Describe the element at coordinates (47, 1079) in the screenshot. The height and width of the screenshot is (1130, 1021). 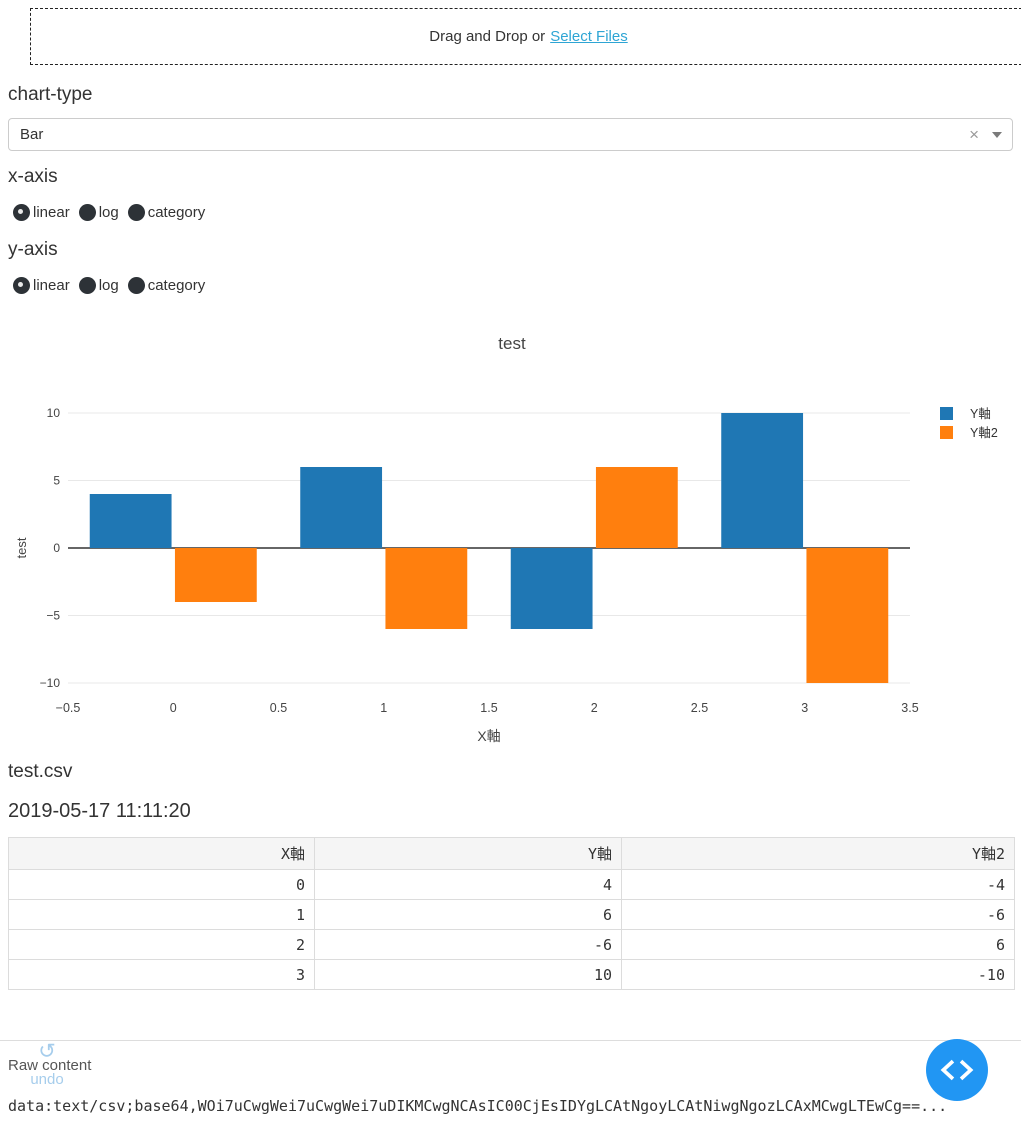
I see `undo-label: undo` at that location.